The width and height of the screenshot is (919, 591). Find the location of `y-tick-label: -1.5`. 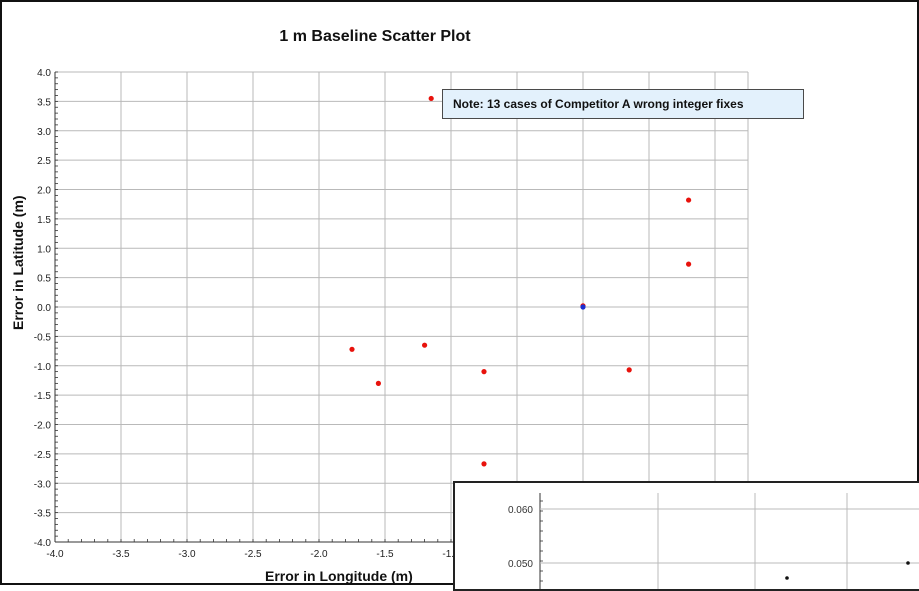

y-tick-label: -1.5 is located at coordinates (43, 396).